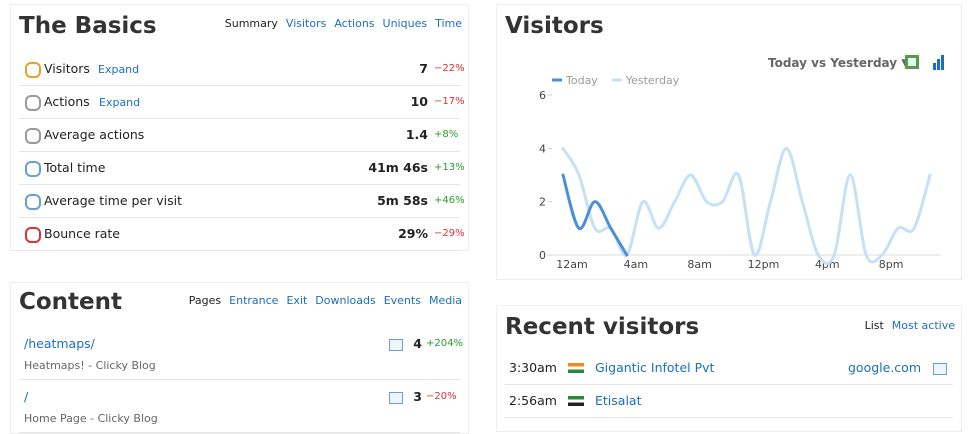  What do you see at coordinates (94, 134) in the screenshot?
I see `label: Average actions` at bounding box center [94, 134].